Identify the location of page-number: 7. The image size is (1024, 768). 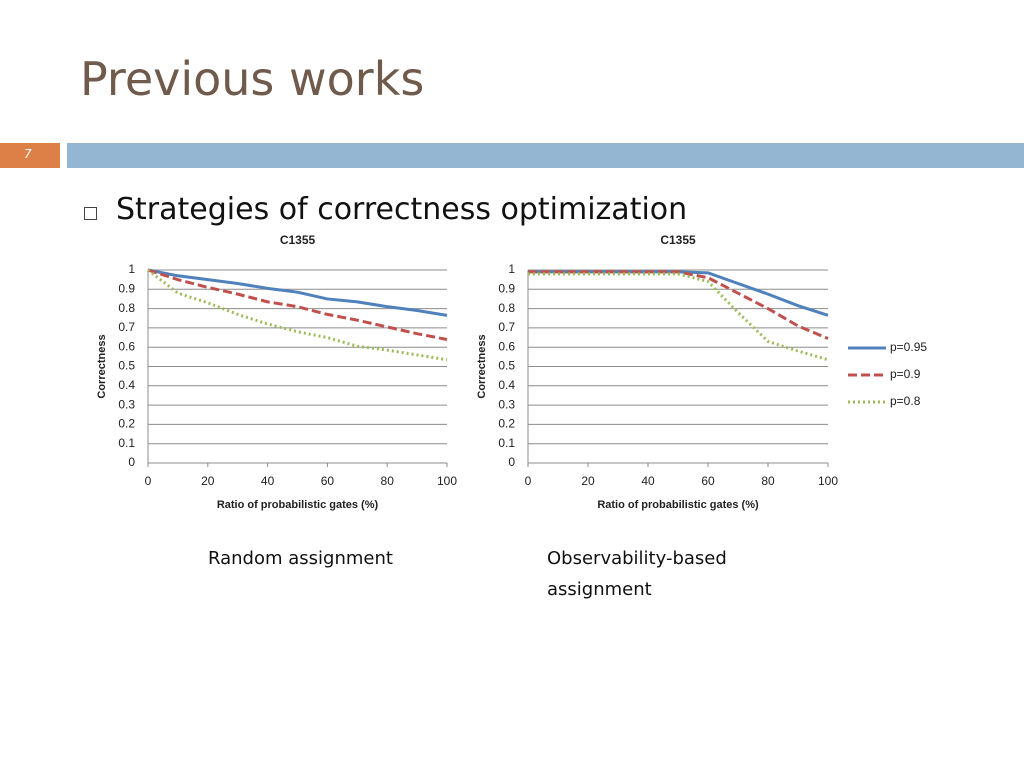
(28, 154).